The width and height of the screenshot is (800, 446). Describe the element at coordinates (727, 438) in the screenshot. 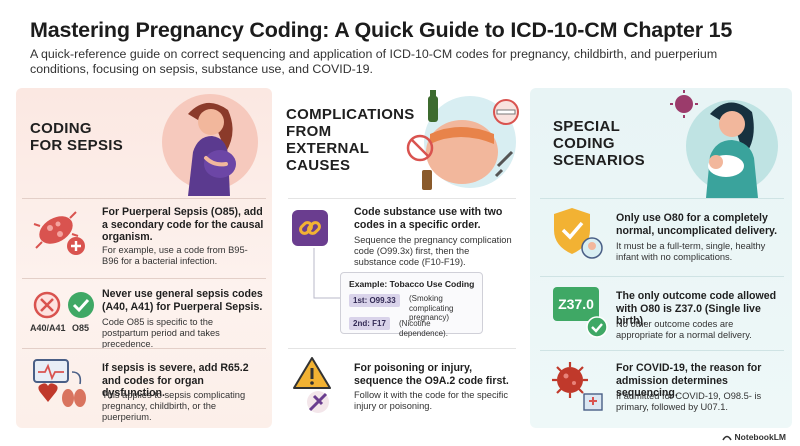

I see `notebooklm-logo-icon` at that location.